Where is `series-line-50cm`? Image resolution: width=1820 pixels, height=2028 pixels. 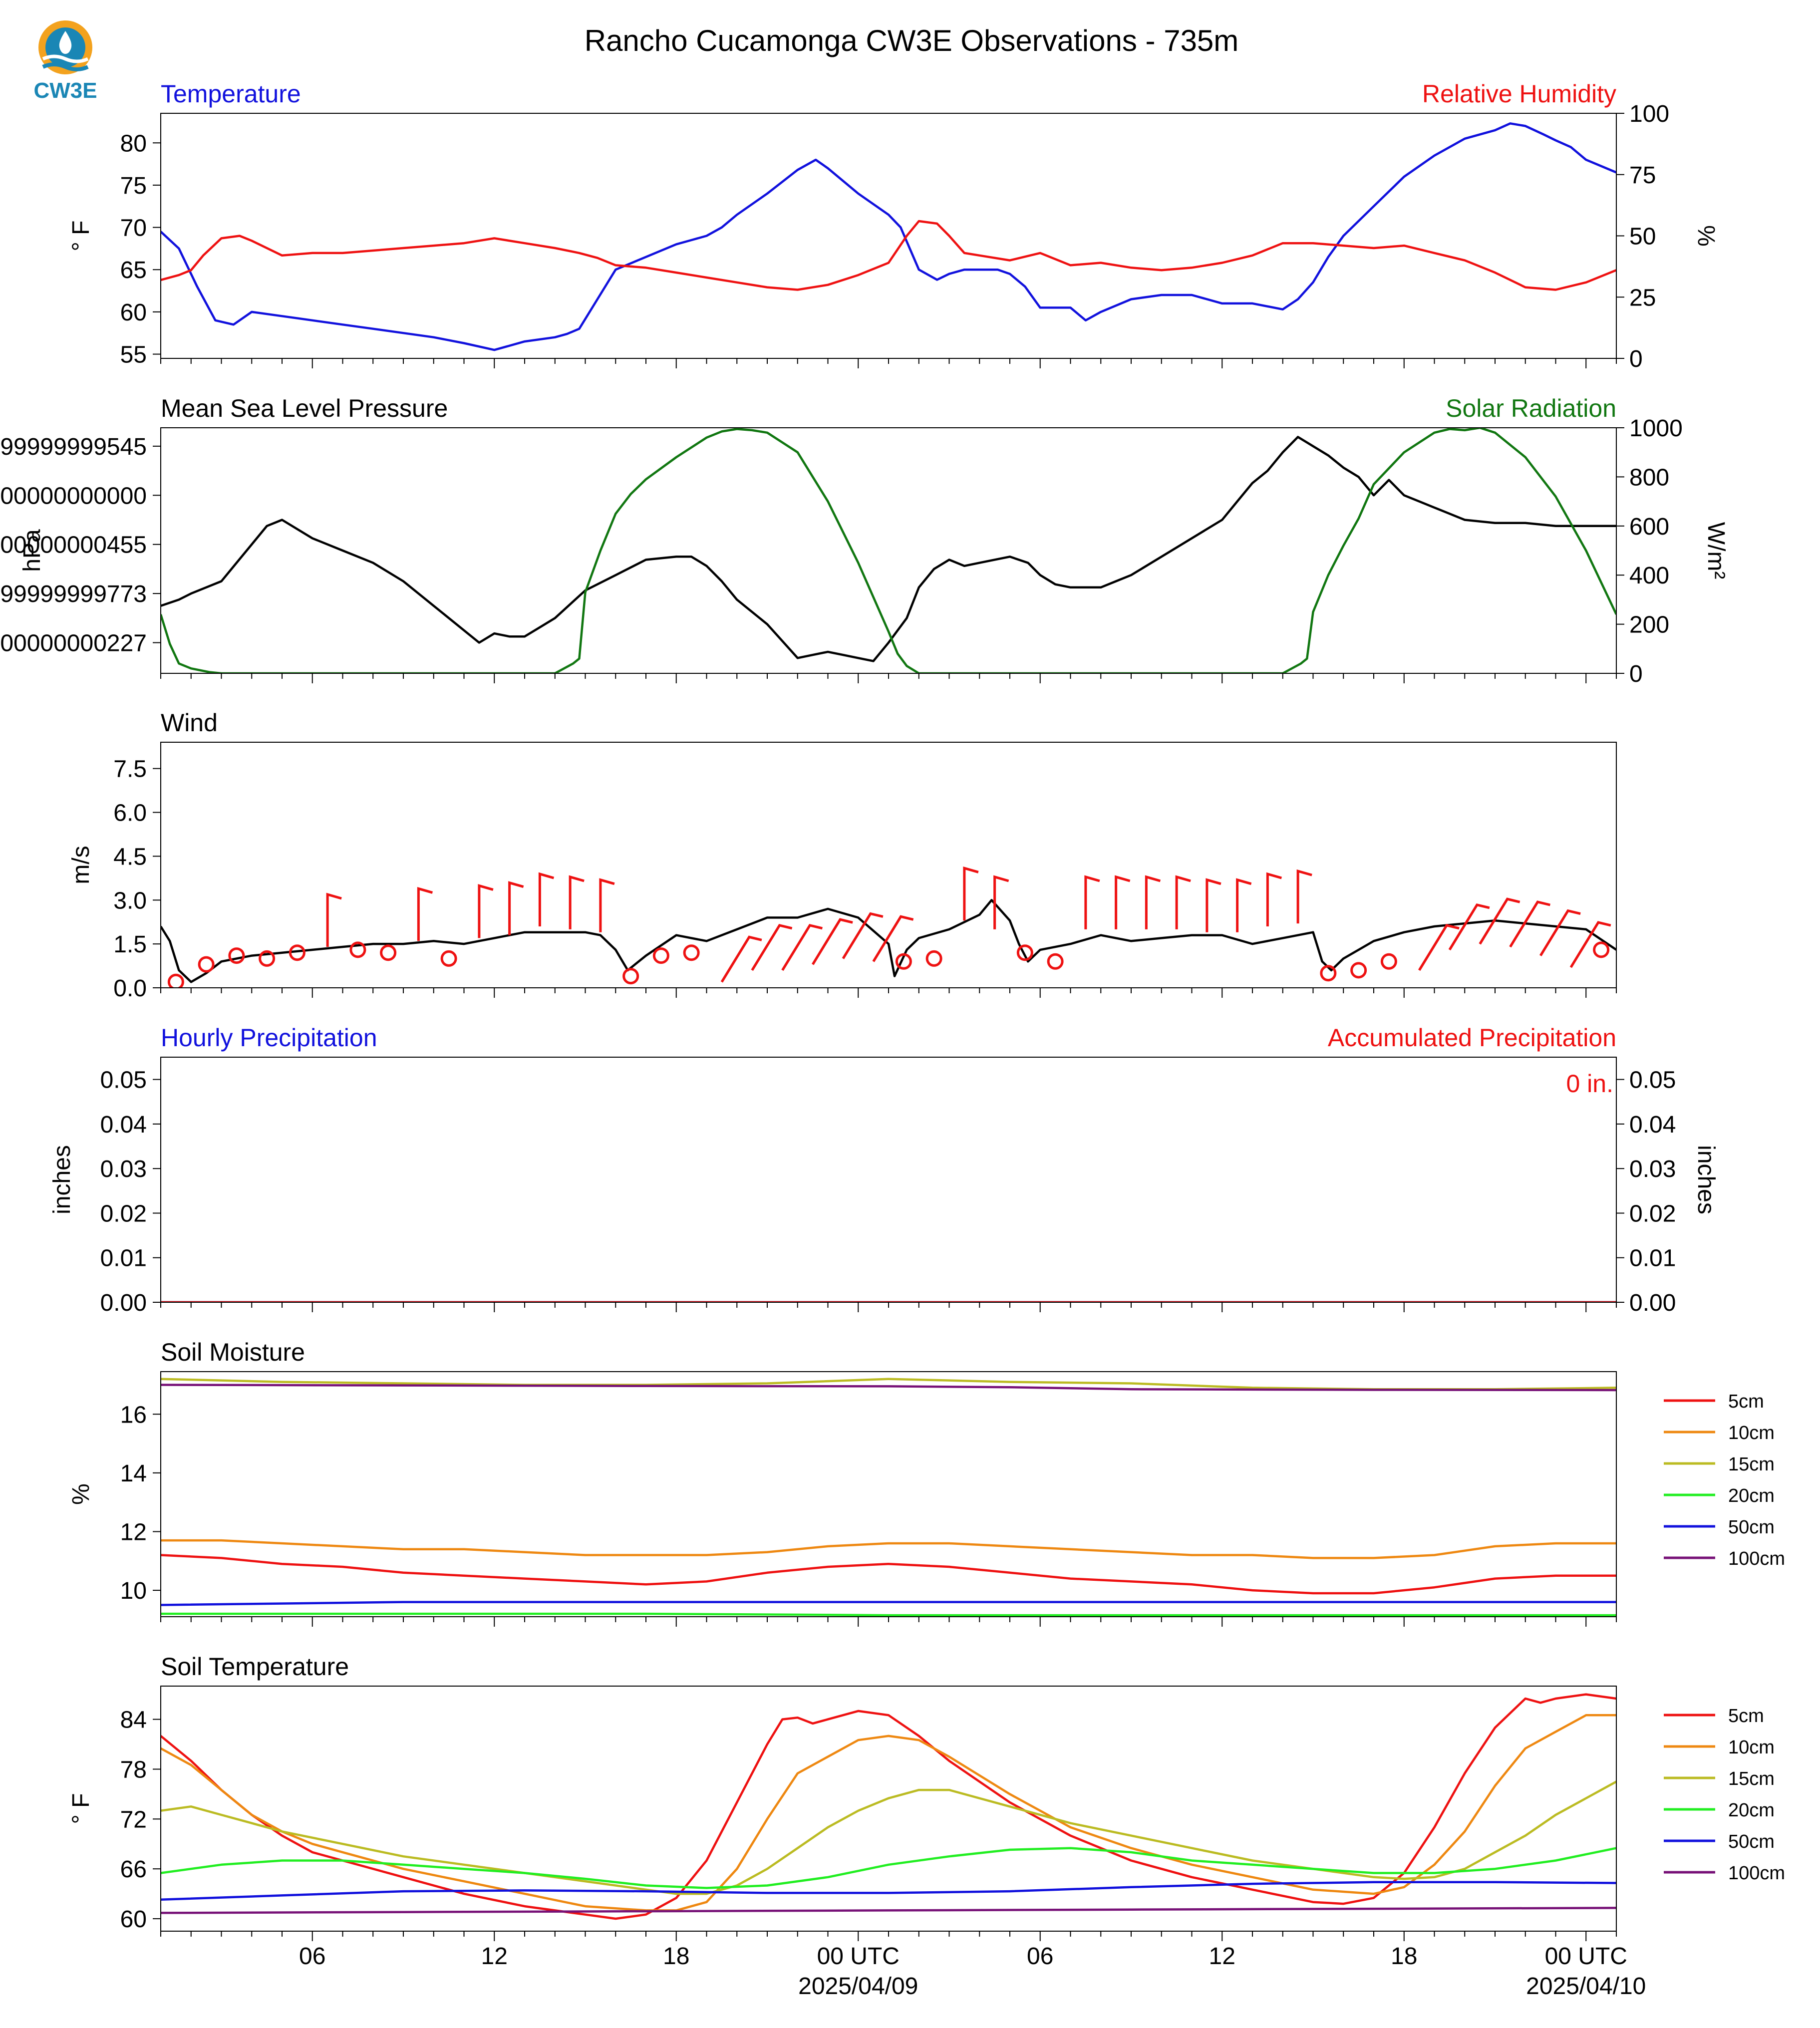
series-line-50cm is located at coordinates (888, 1603).